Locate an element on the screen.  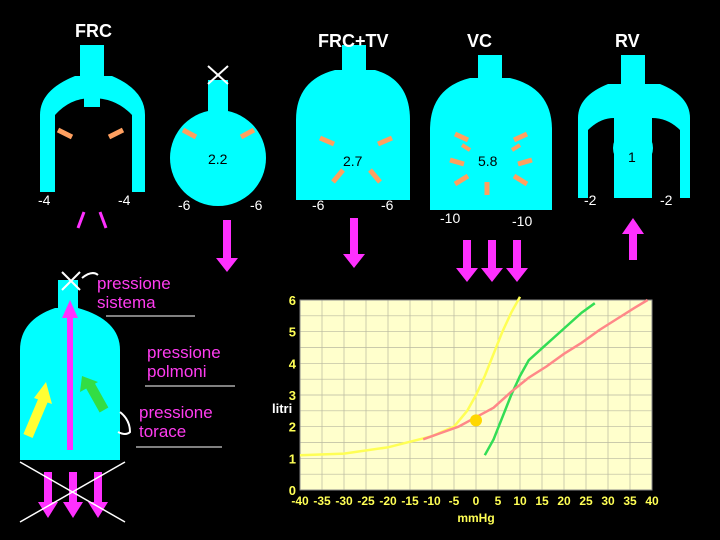
panel-rv is located at coordinates (634, 157).